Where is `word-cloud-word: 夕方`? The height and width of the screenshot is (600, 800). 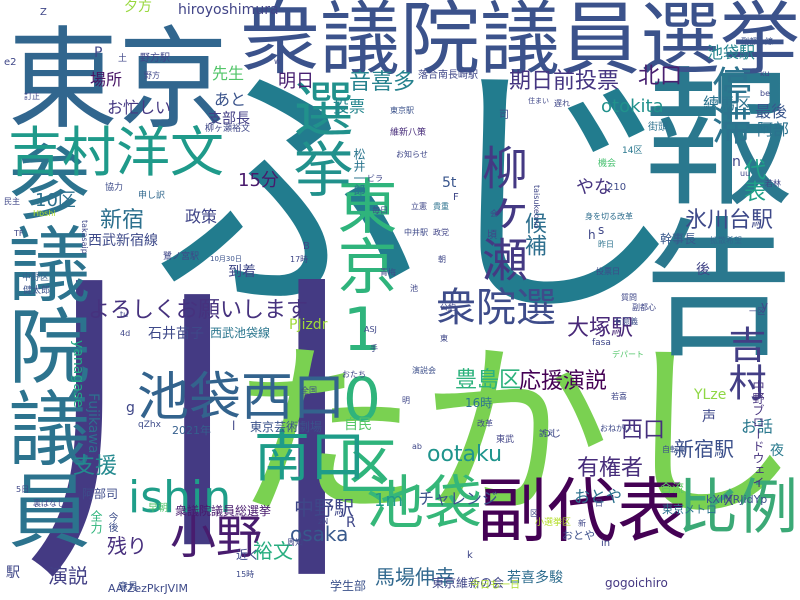
word-cloud-word: 夕方 is located at coordinates (138, 7).